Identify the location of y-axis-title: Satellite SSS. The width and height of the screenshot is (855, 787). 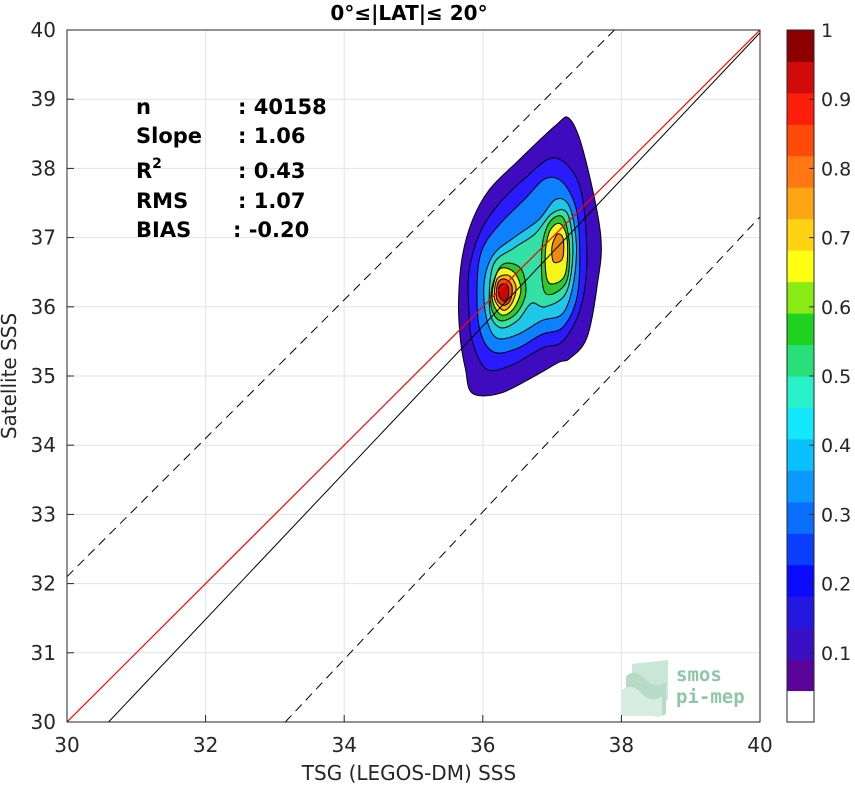
(10, 376).